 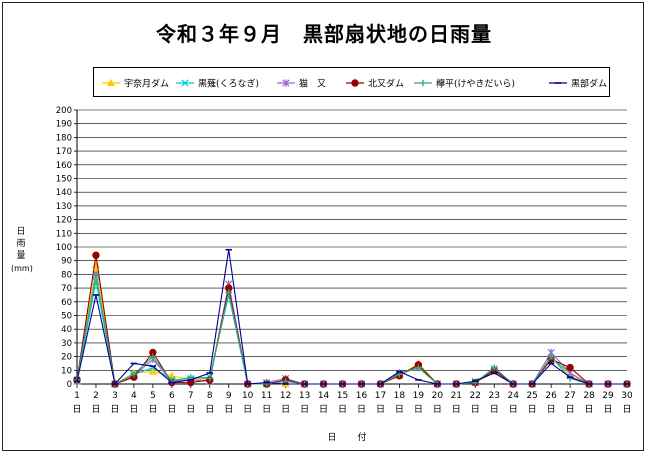 What do you see at coordinates (589, 84) in the screenshot?
I see `legend-label: 黒部ダム` at bounding box center [589, 84].